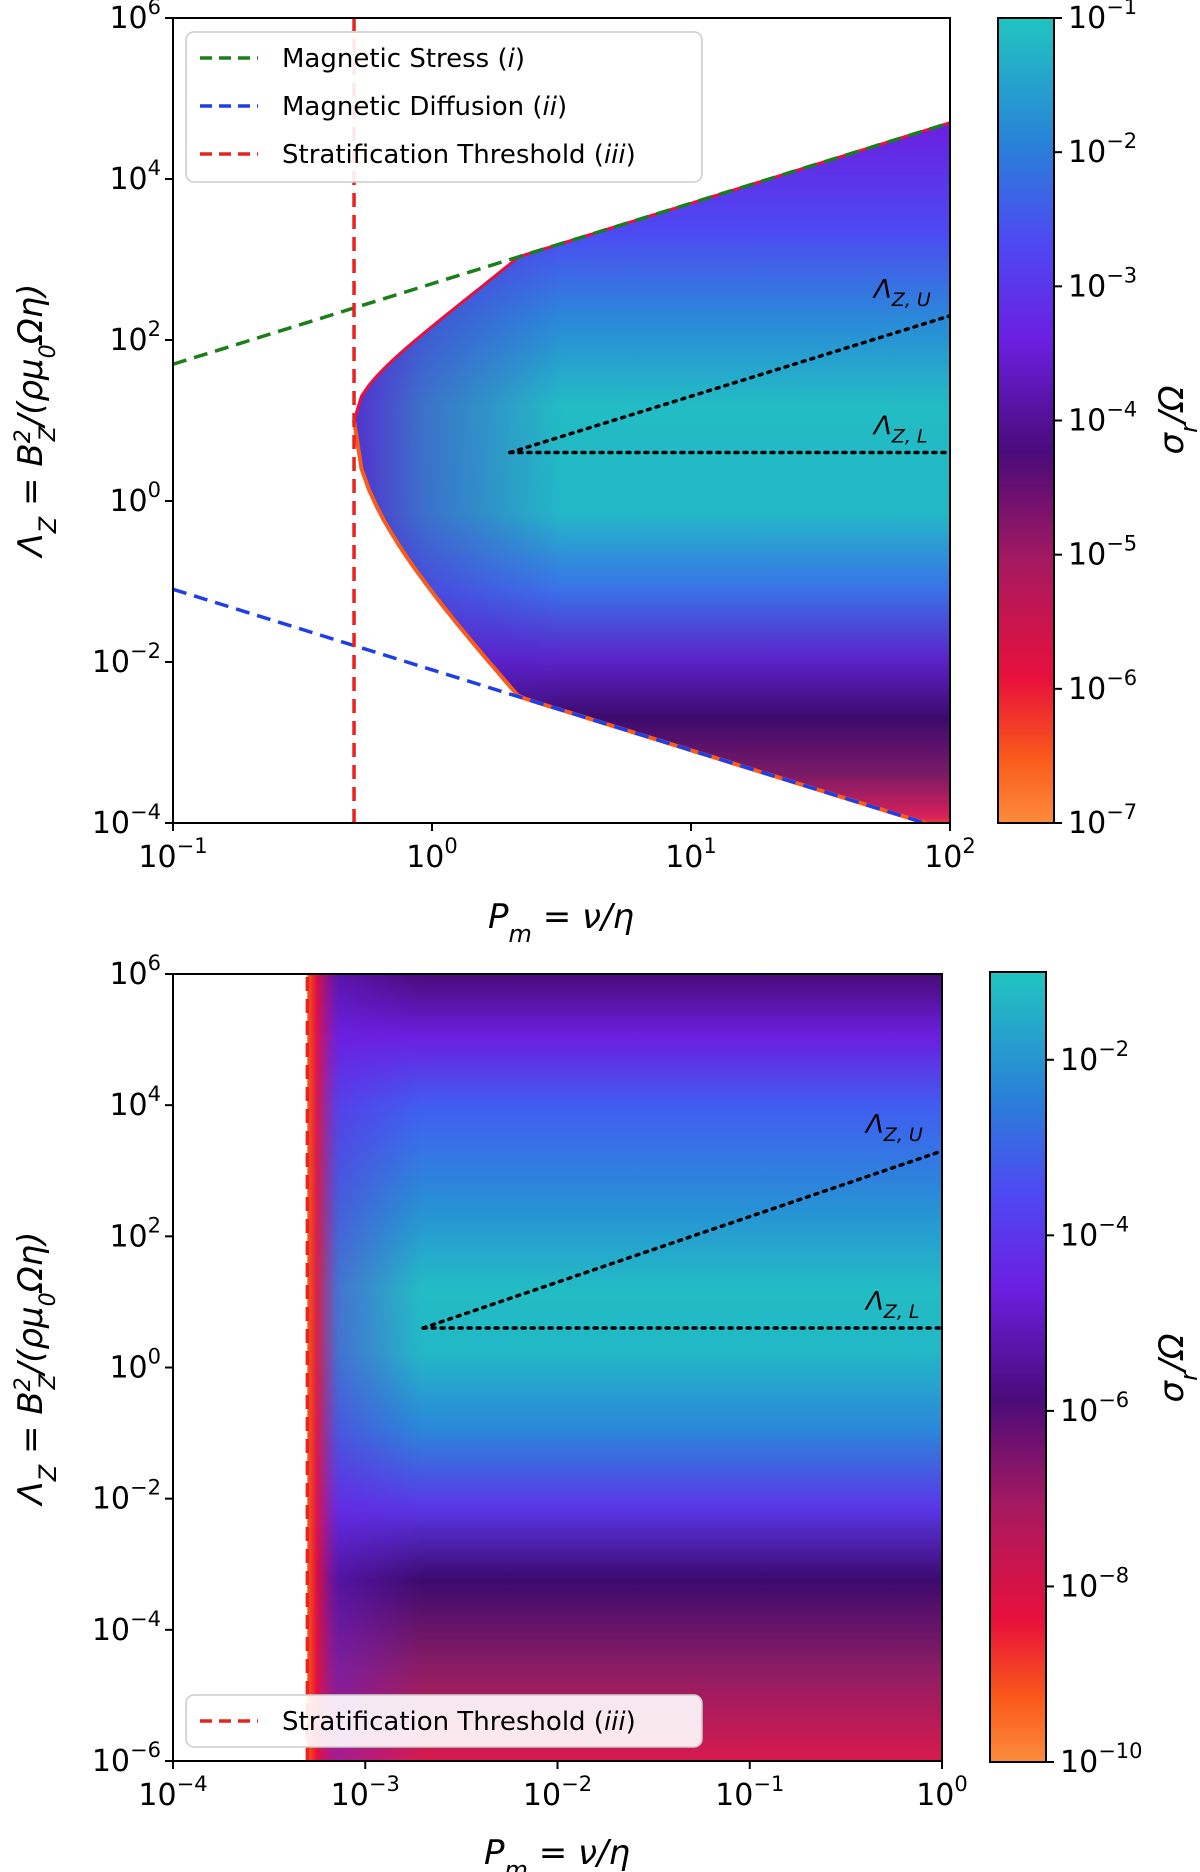 This screenshot has width=1200, height=1872. Describe the element at coordinates (561, 922) in the screenshot. I see `top-x-axis-label: Pm = ν/η` at that location.